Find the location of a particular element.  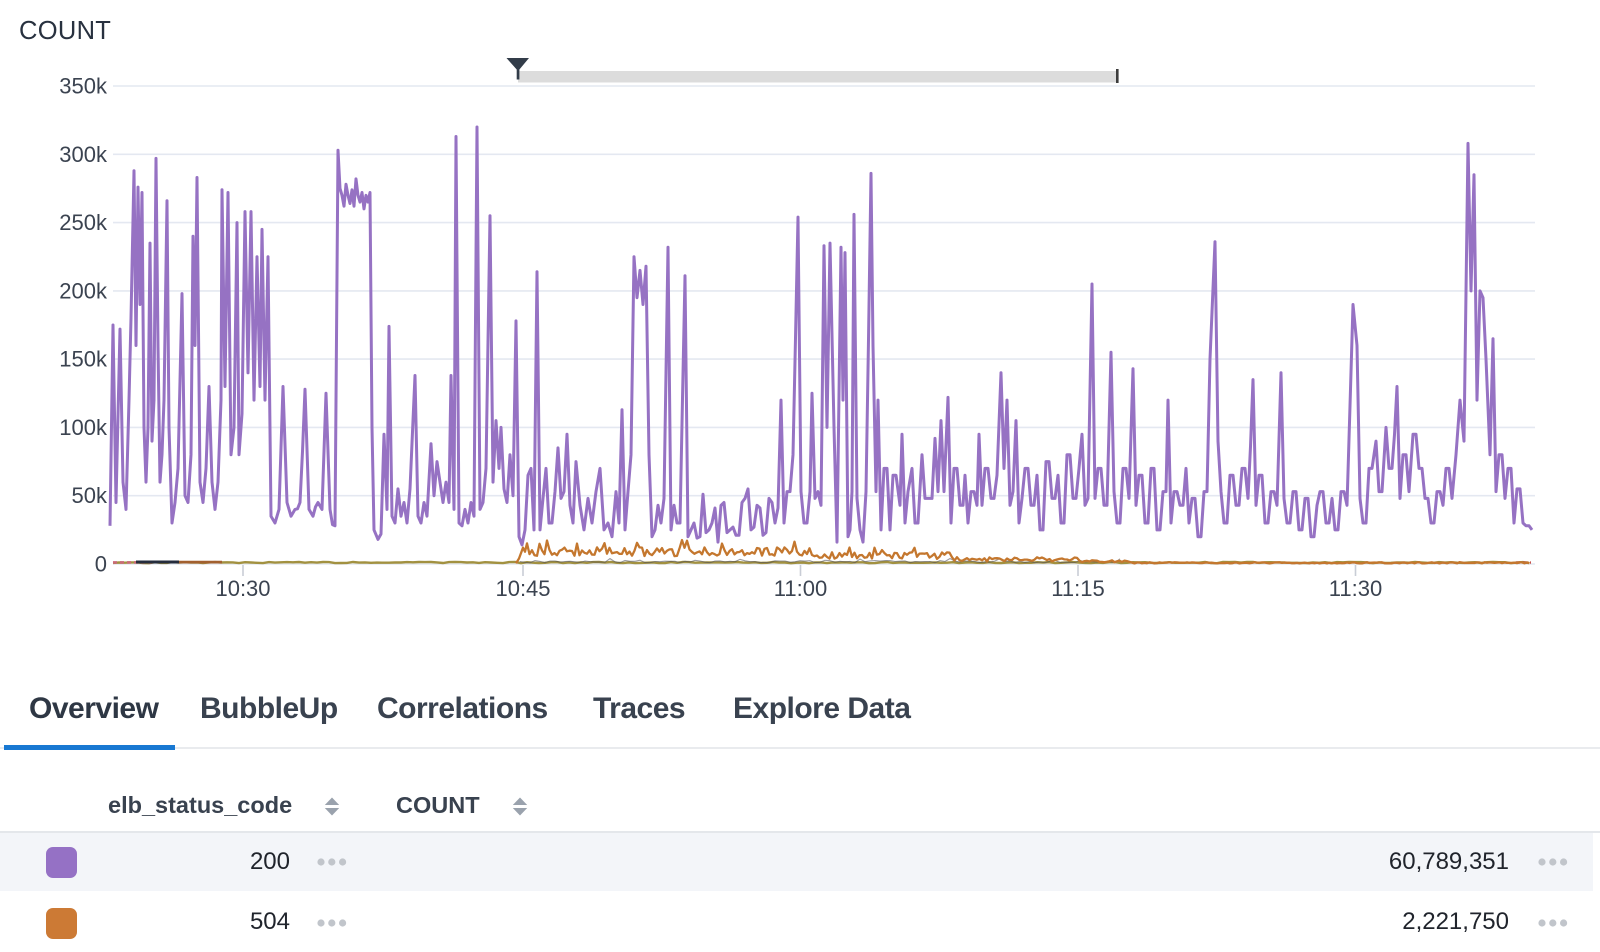

svg-text: 150k is located at coordinates (83, 359).